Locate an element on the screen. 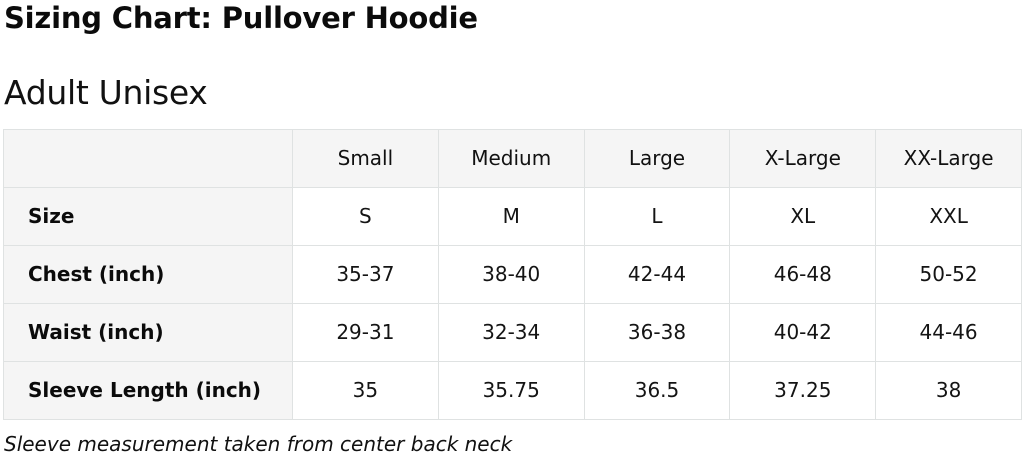 The image size is (1024, 460). table-header: Small Medium Large X-Large XX-Large is located at coordinates (512, 158).